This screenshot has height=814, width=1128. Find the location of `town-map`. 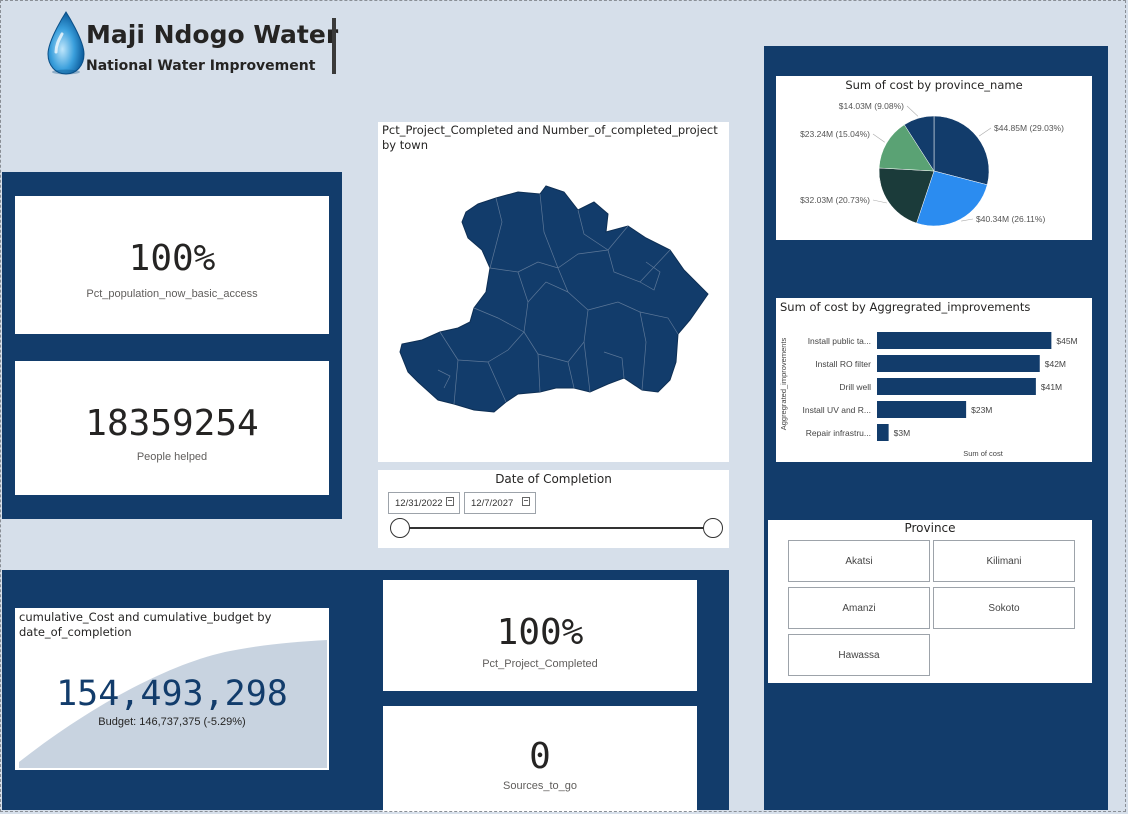

town-map is located at coordinates (553, 292).